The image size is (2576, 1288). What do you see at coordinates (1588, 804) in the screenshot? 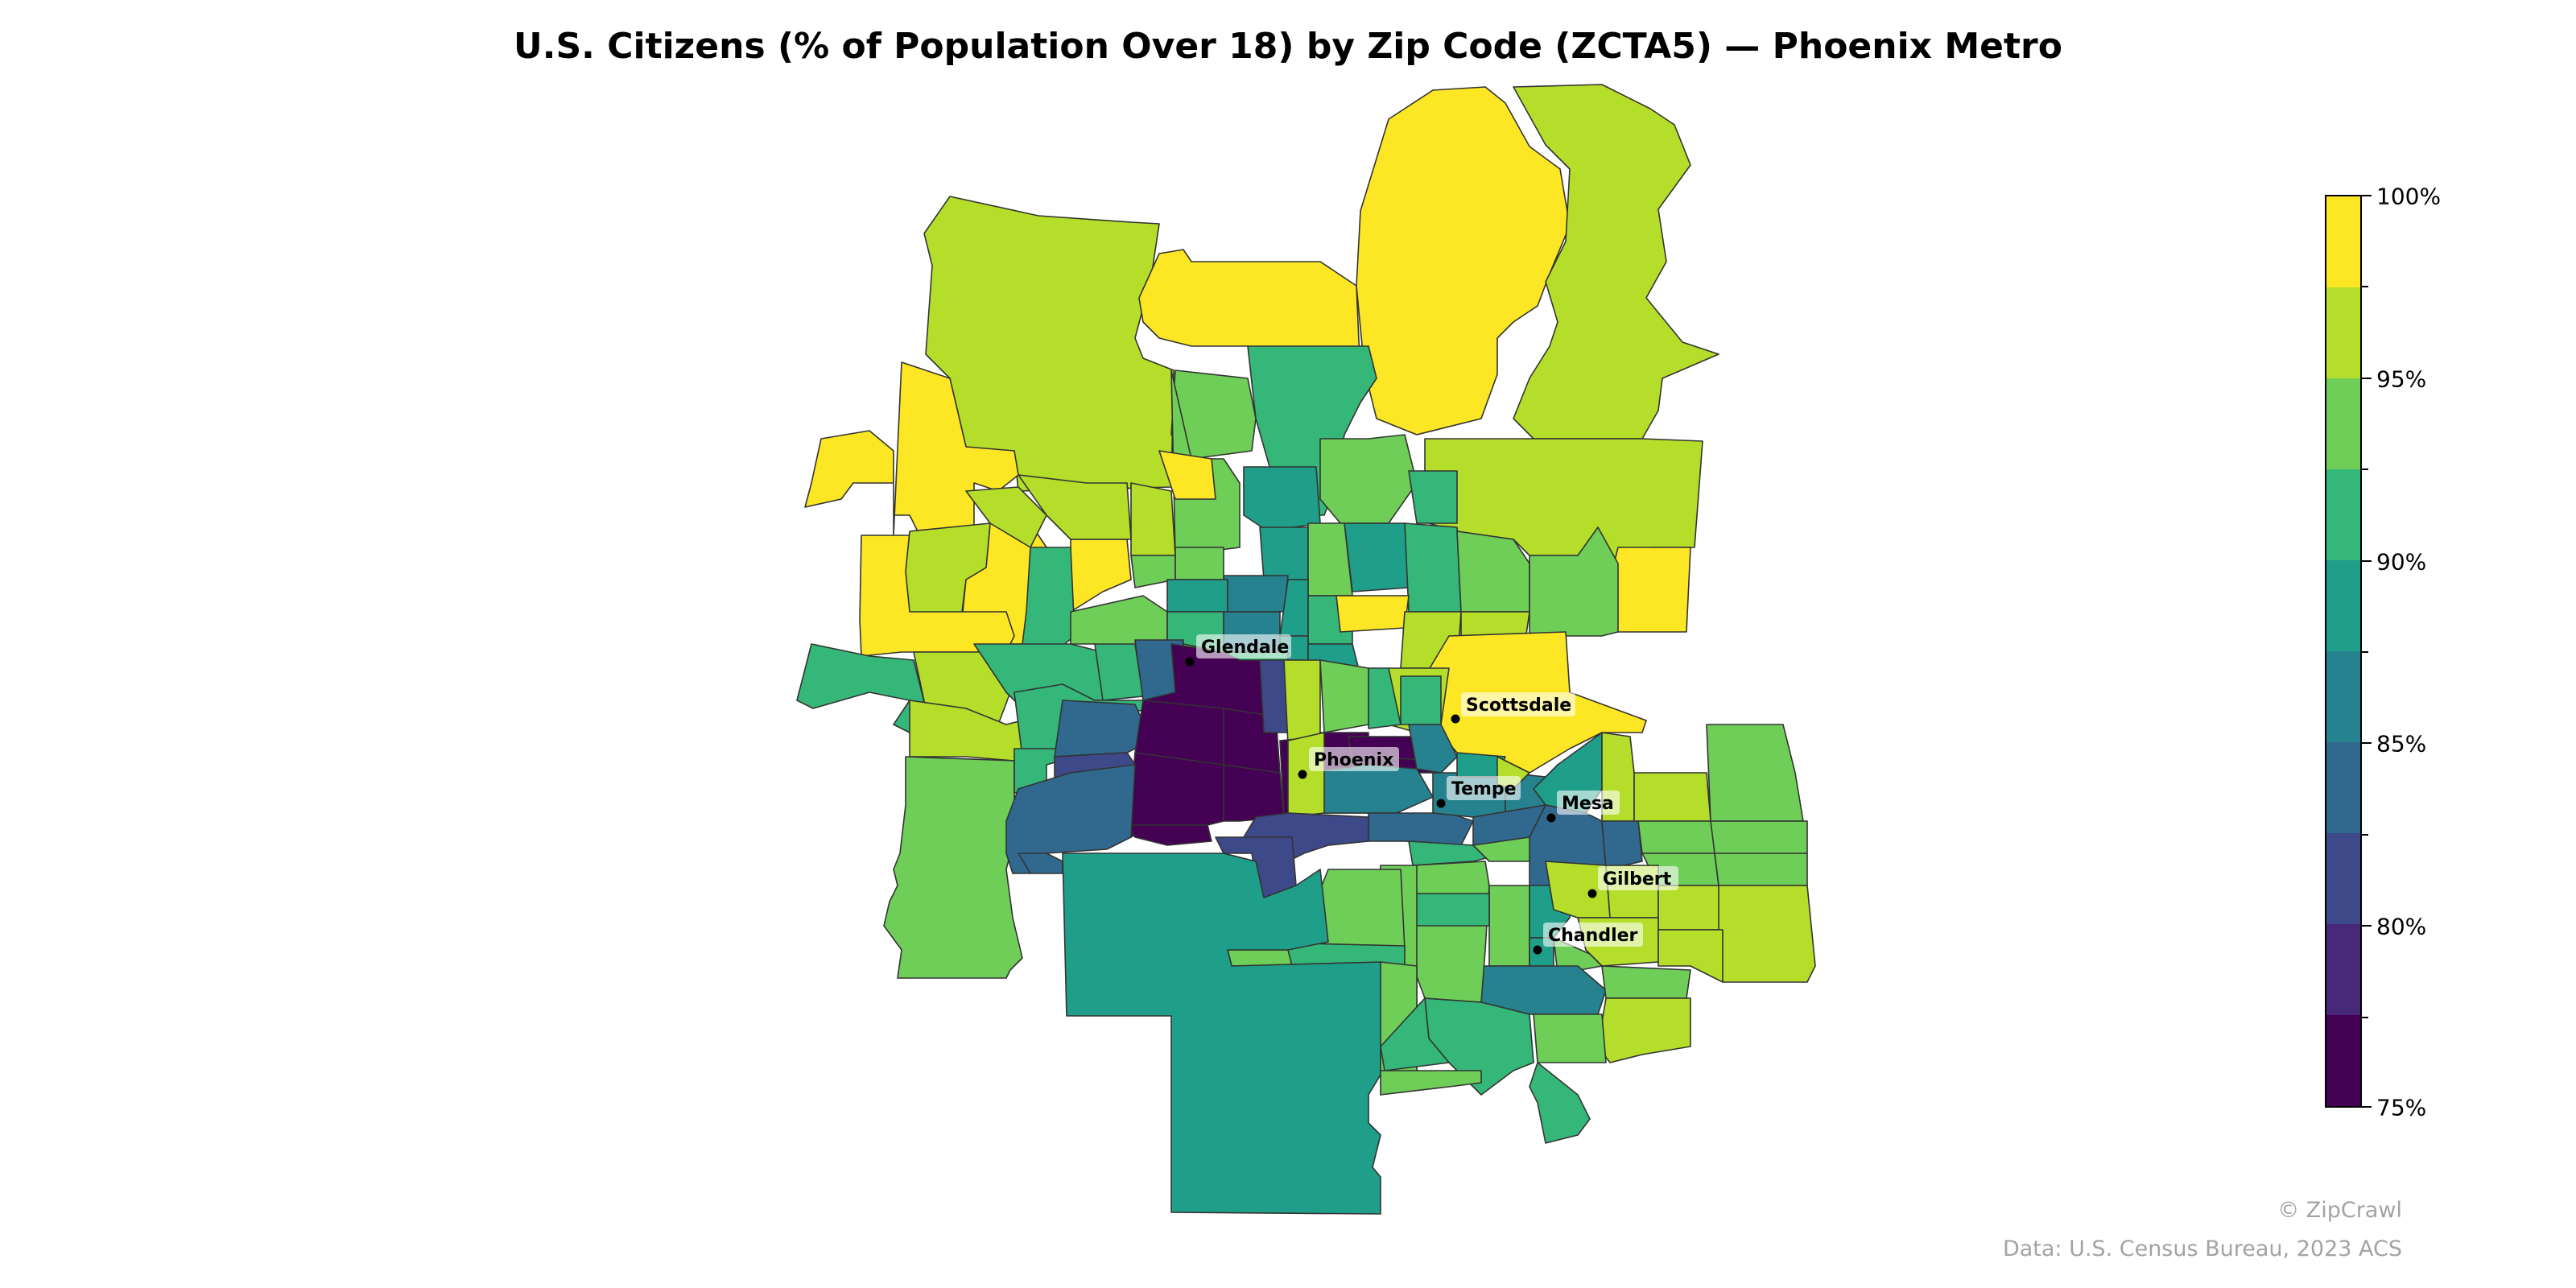
I see `city-label-mesa: Mesa` at bounding box center [1588, 804].